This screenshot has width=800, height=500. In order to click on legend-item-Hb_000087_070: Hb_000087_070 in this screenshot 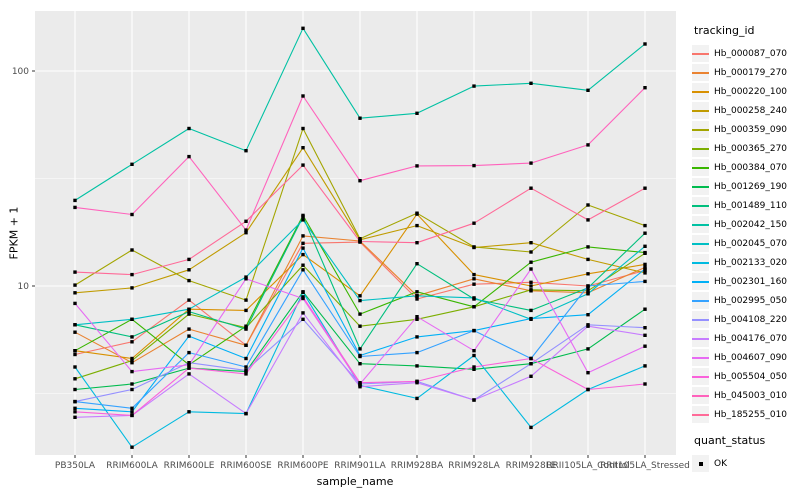, I will do `click(746, 53)`.